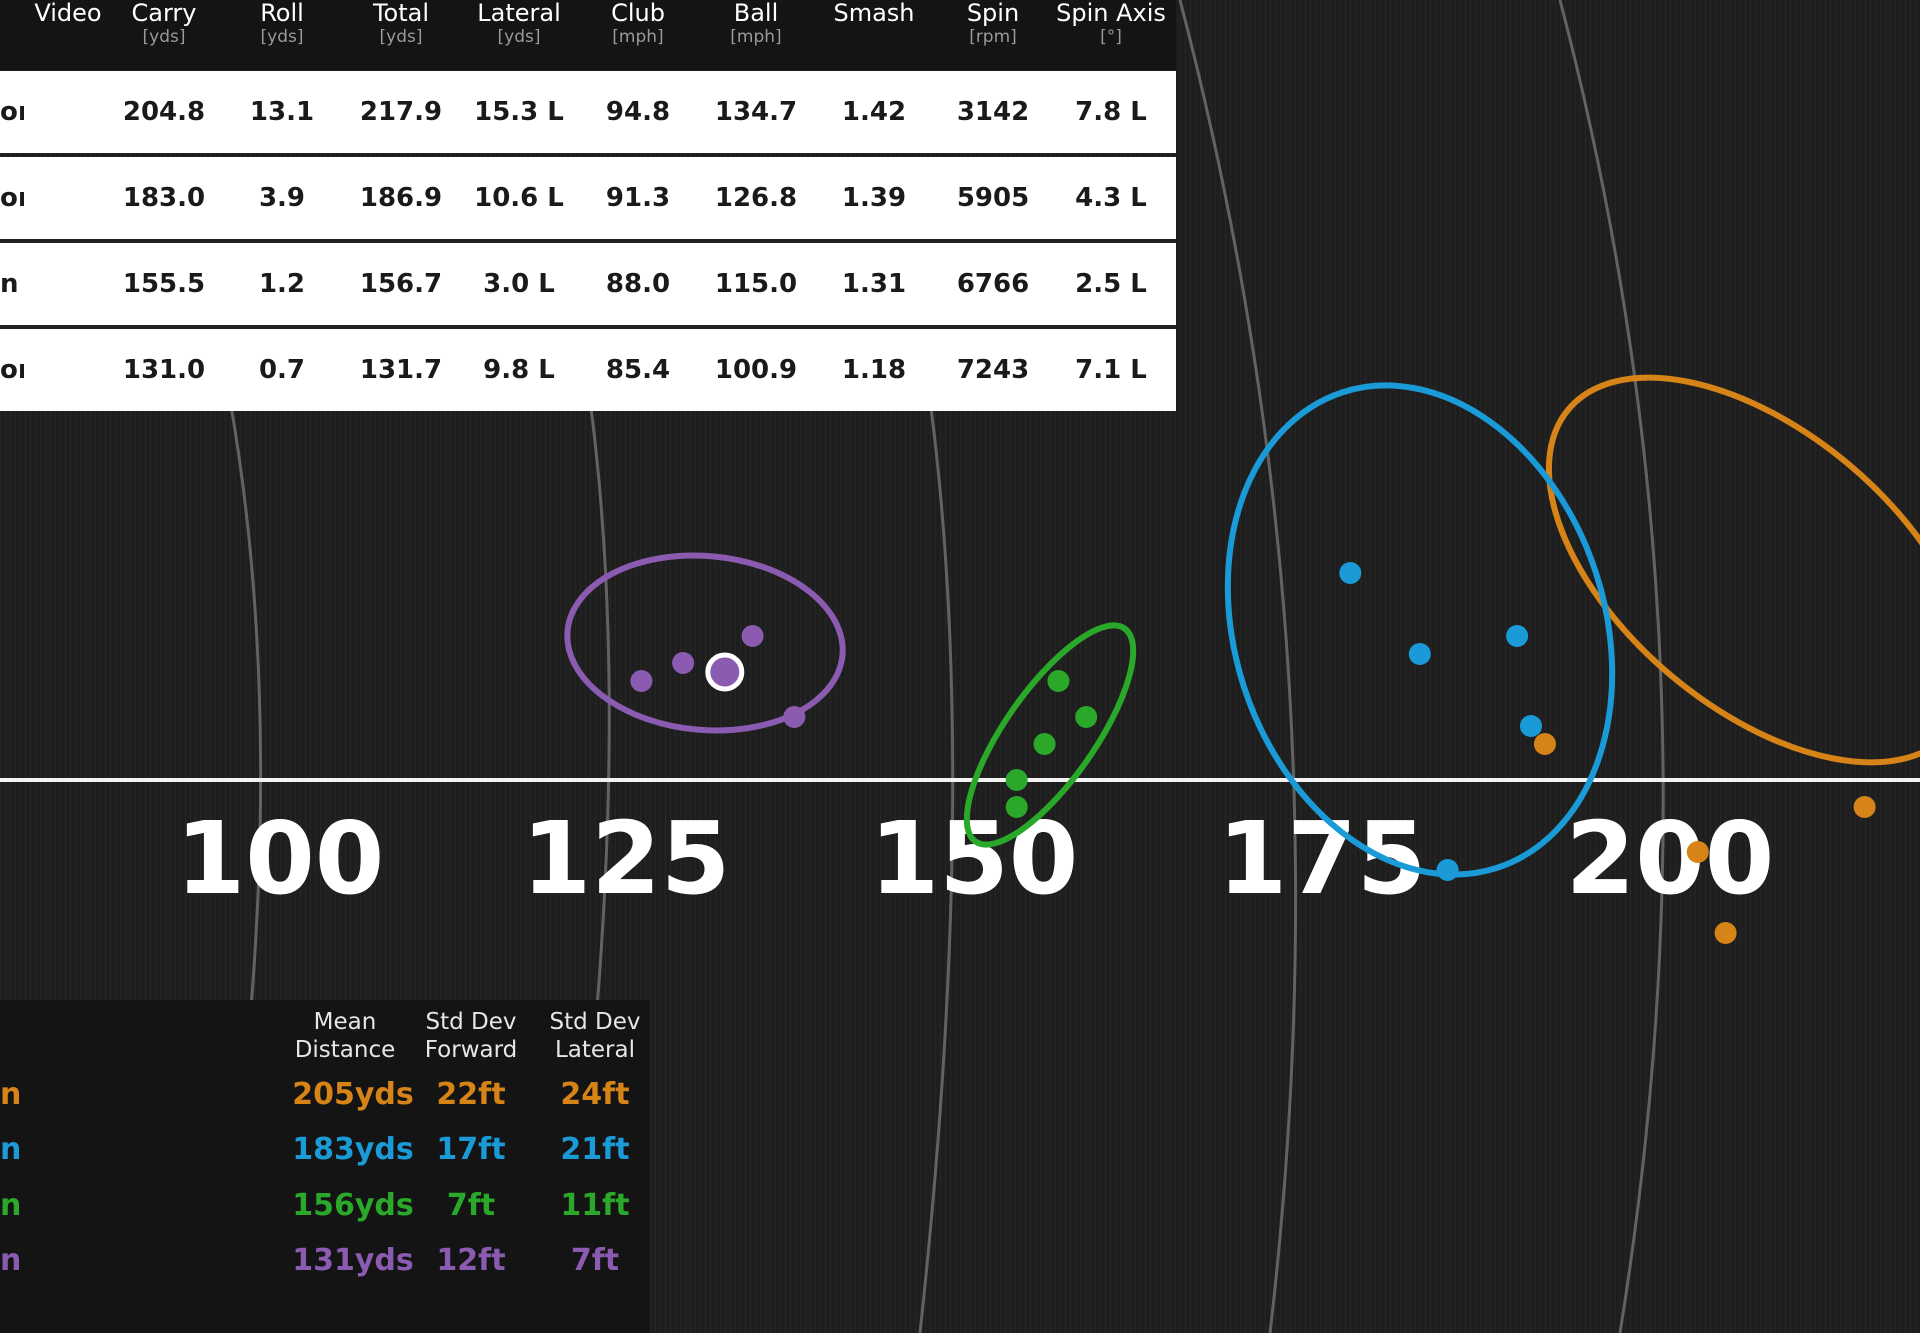  Describe the element at coordinates (471, 1036) in the screenshot. I see `stats-header-std-dev-forward: Std Dev Forward` at that location.